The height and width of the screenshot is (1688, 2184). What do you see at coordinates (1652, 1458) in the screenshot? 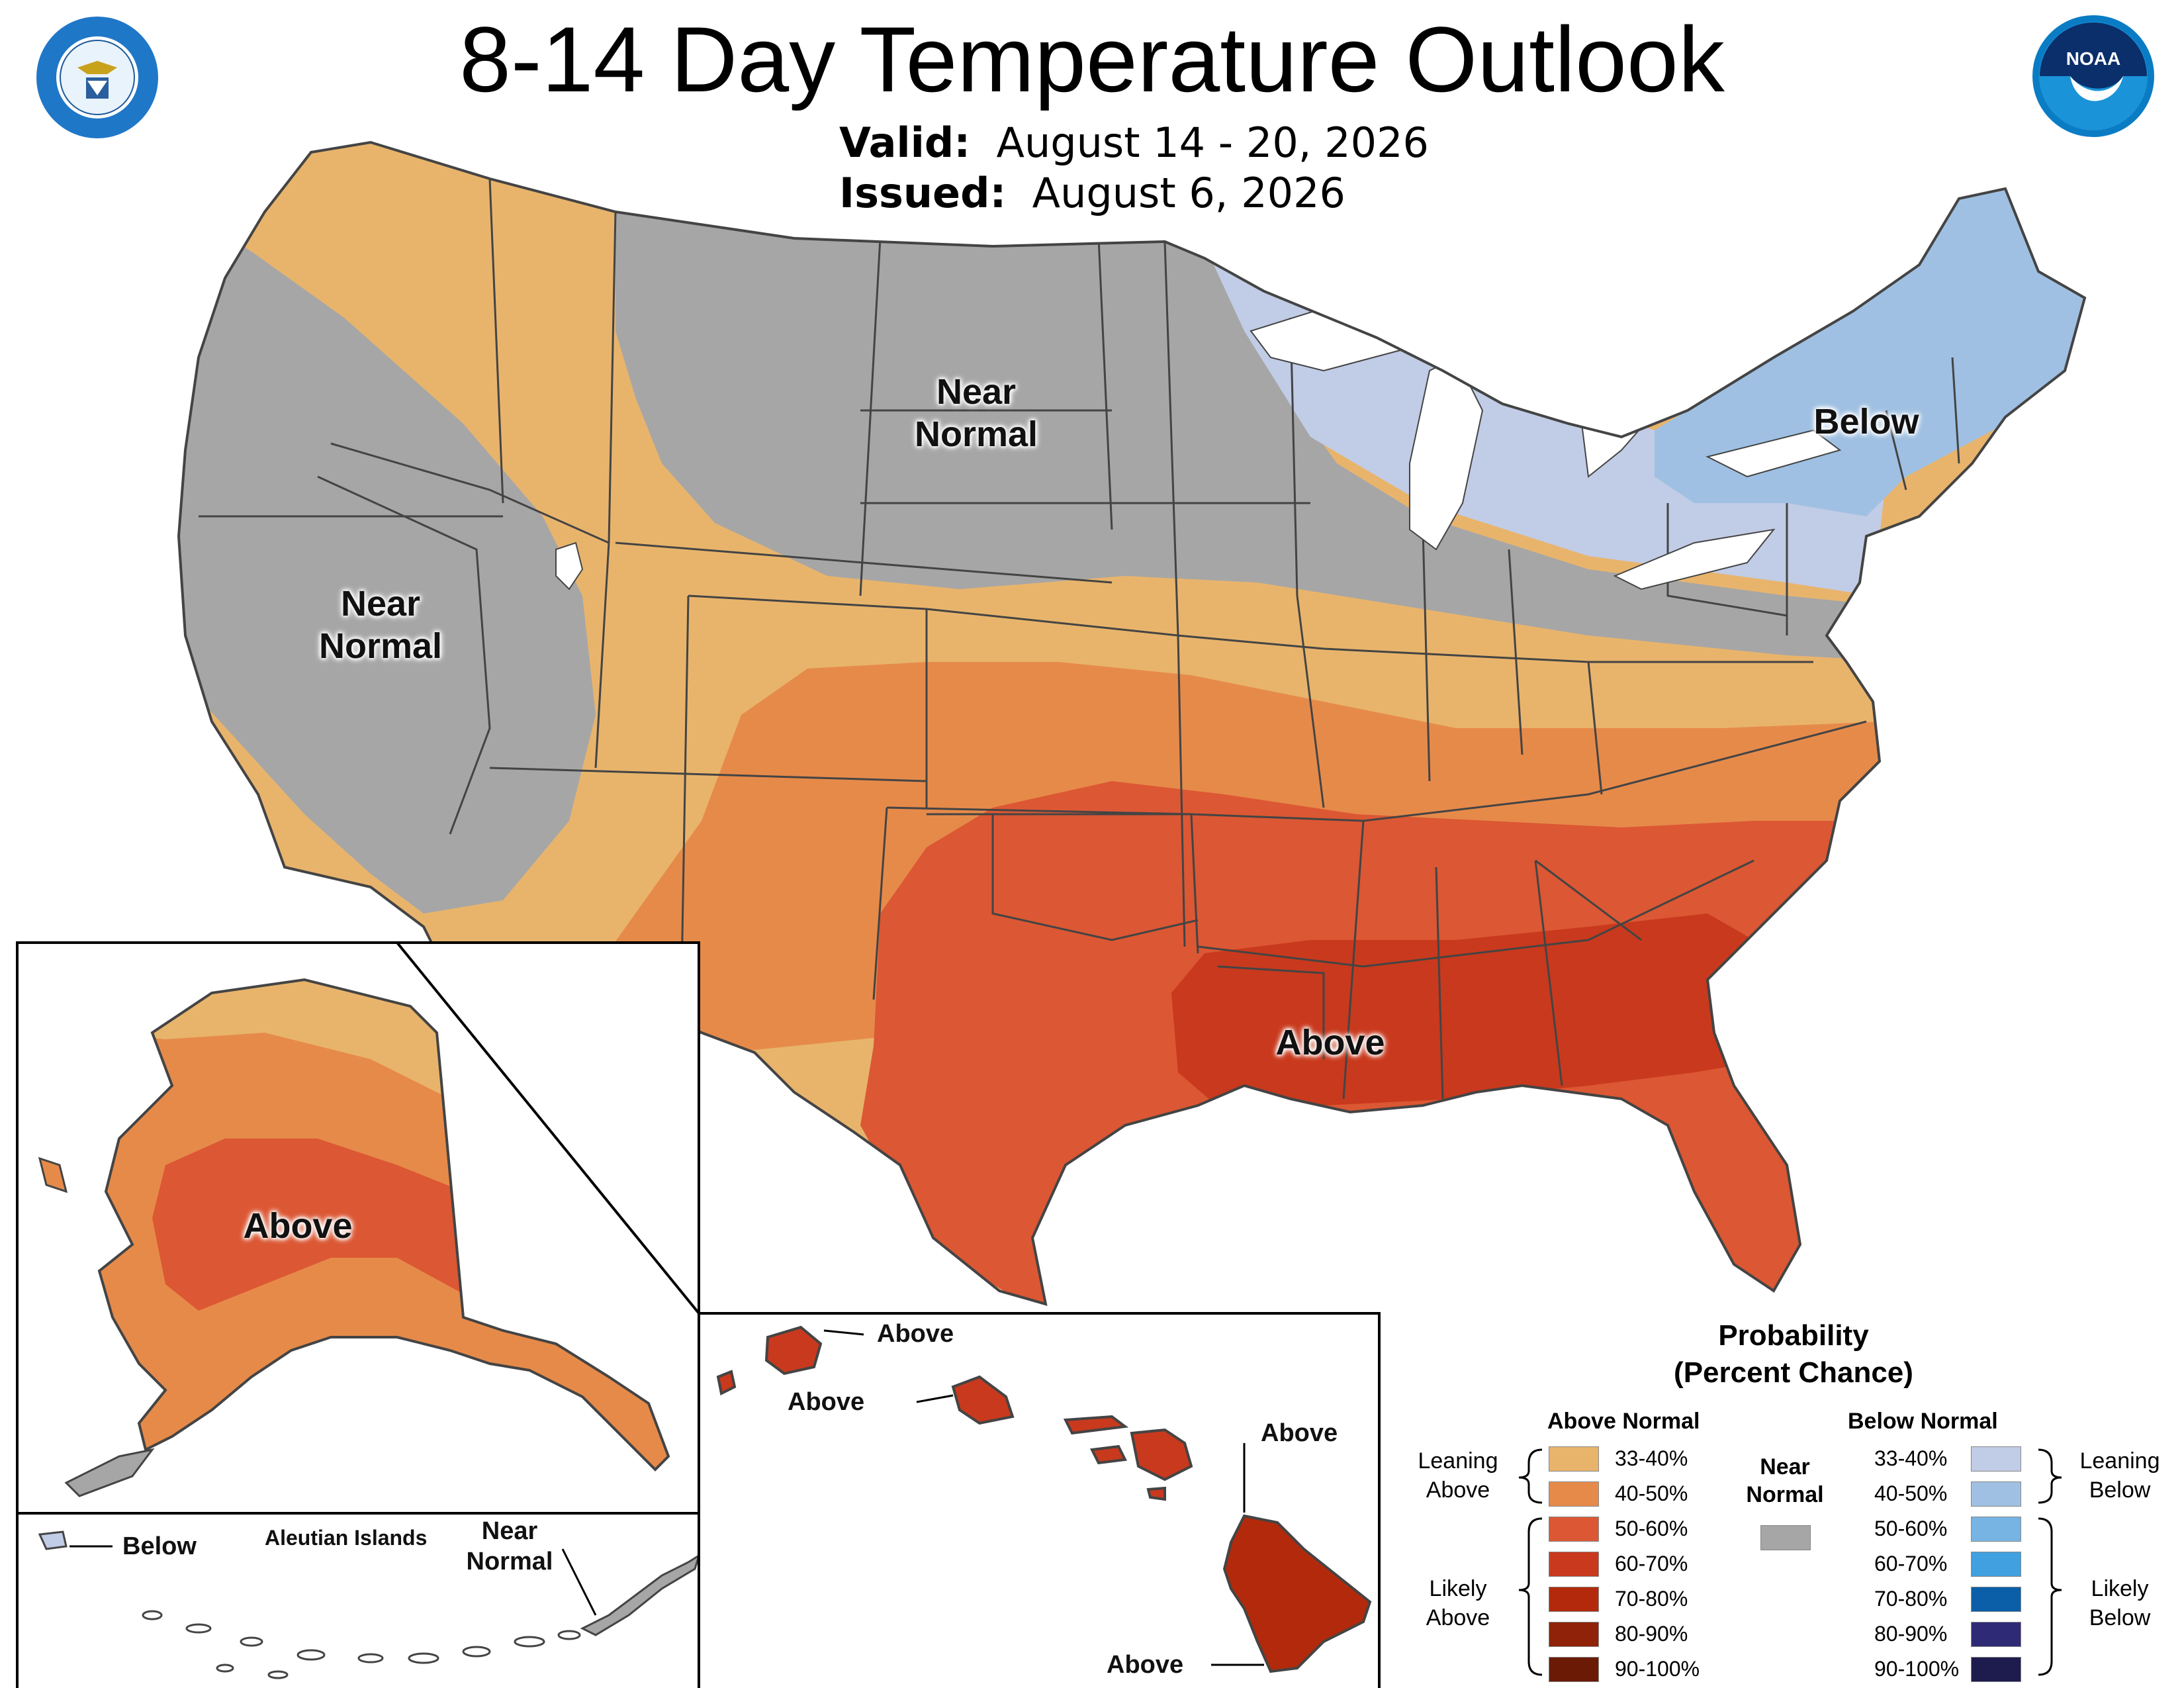
I see `legend-above-range: 33-40%` at bounding box center [1652, 1458].